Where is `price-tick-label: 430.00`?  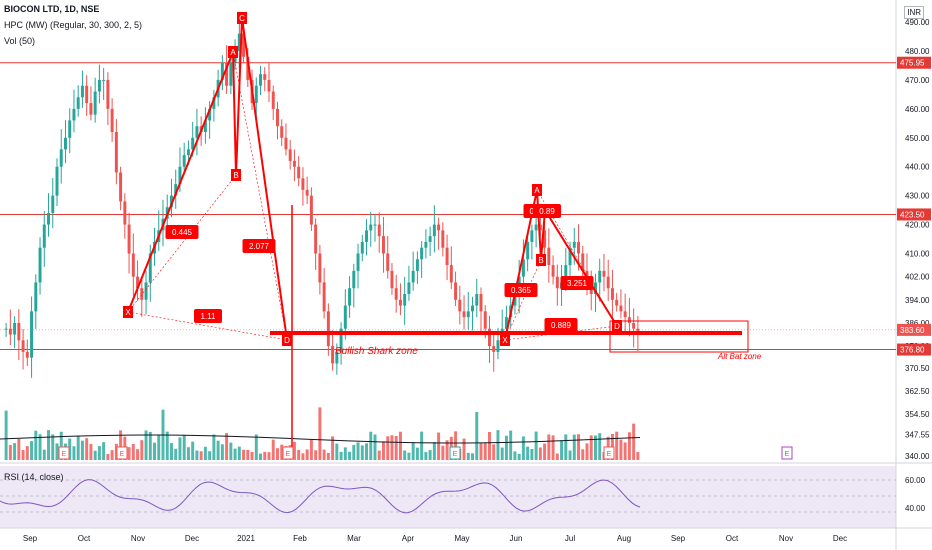
price-tick-label: 430.00 is located at coordinates (917, 196).